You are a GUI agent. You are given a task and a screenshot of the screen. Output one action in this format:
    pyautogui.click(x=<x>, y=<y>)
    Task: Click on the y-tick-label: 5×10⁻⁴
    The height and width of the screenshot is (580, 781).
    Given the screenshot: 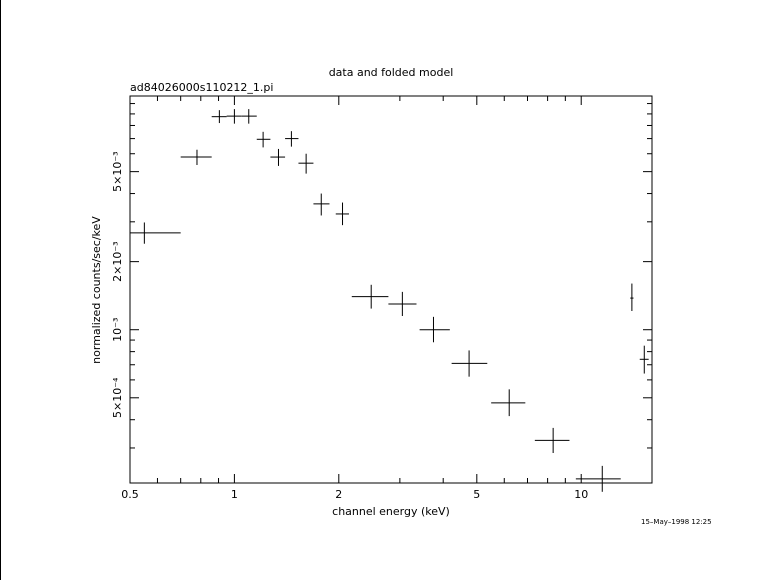 What is the action you would take?
    pyautogui.click(x=117, y=397)
    